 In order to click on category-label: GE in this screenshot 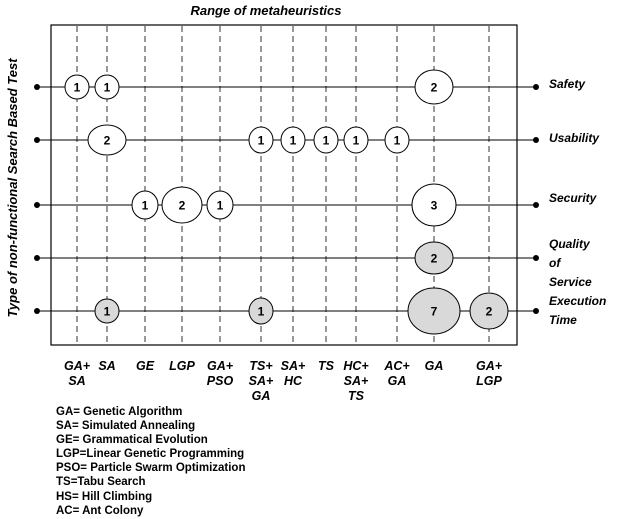, I will do `click(145, 366)`.